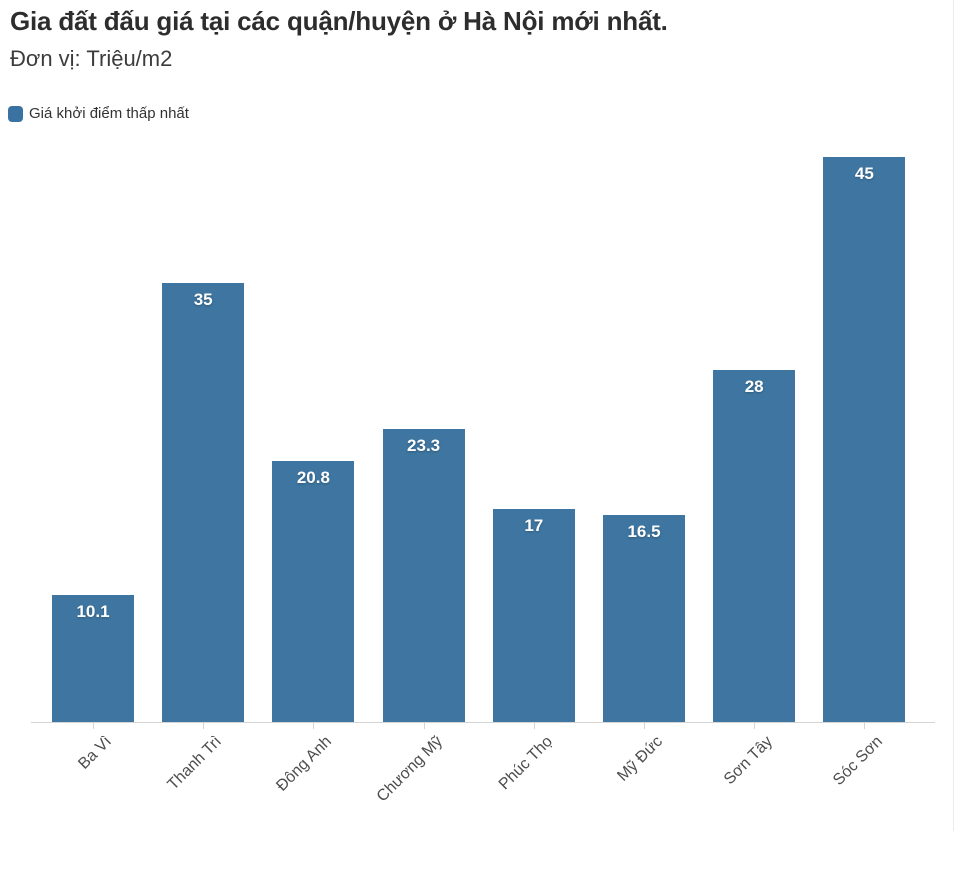 This screenshot has height=894, width=954. Describe the element at coordinates (109, 113) in the screenshot. I see `legend-label: Giá khởi điểm thấp nhất` at that location.